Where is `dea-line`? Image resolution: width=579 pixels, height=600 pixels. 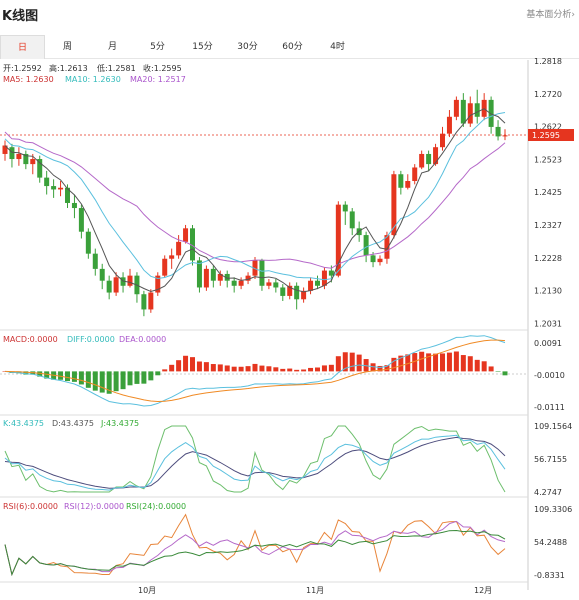
dea-line is located at coordinates (255, 371).